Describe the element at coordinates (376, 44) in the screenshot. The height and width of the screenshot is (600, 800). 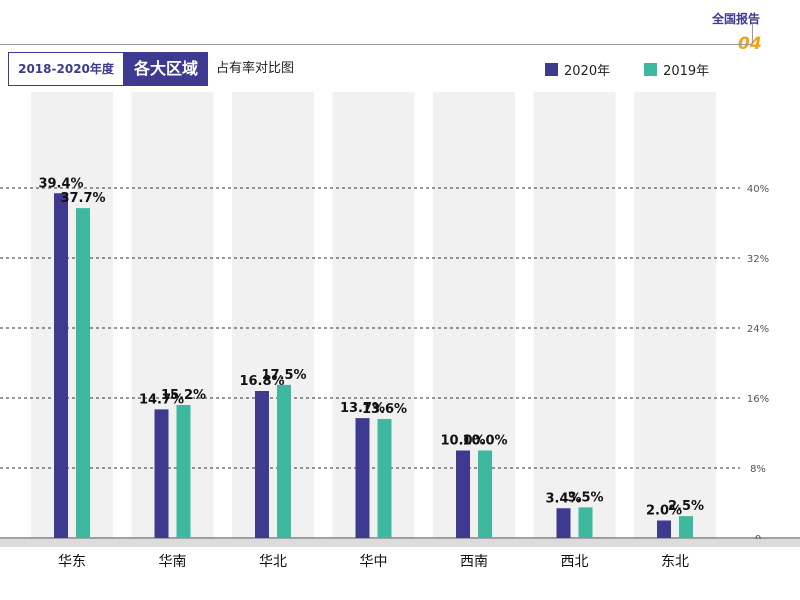
I see `header-top-line` at that location.